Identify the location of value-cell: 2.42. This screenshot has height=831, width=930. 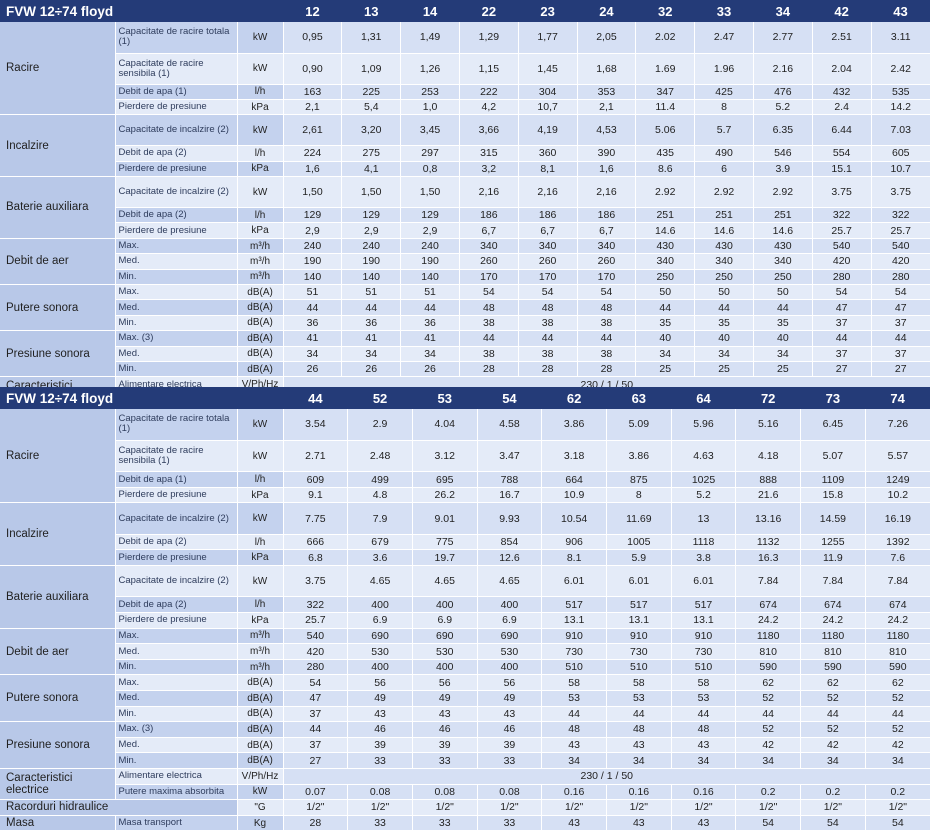
(900, 69).